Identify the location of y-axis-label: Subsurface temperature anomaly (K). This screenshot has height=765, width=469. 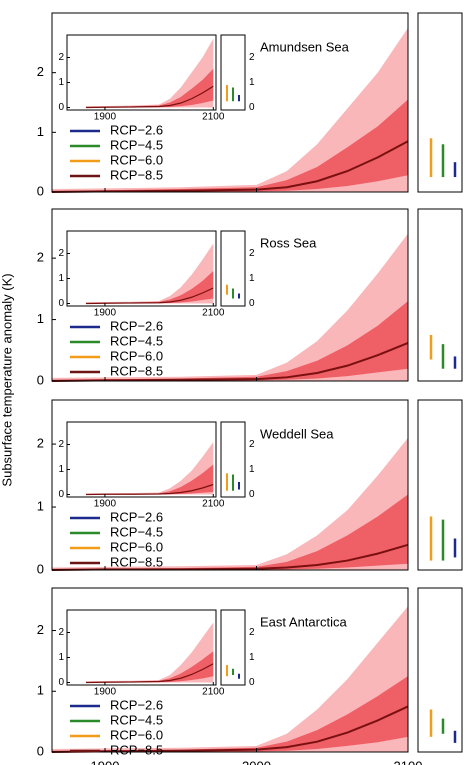
(7, 379).